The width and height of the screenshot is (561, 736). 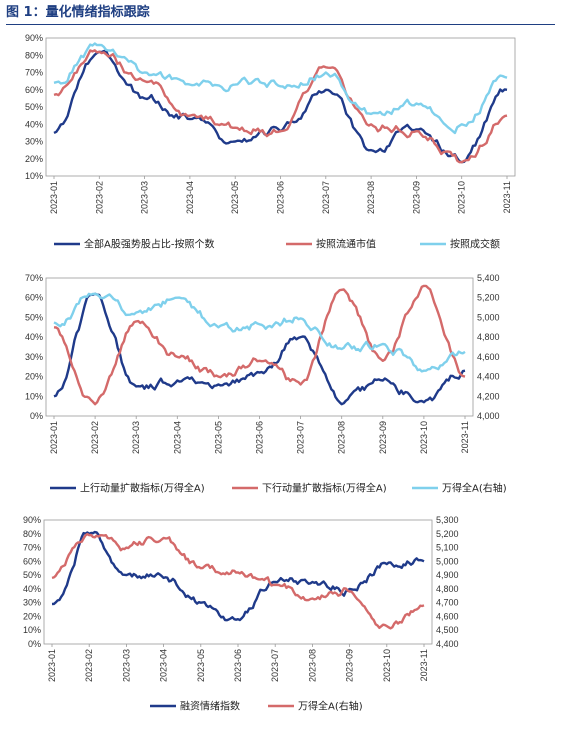 I want to click on figure-title: 图 1：量化情绪指标跟踪, so click(x=280, y=14).